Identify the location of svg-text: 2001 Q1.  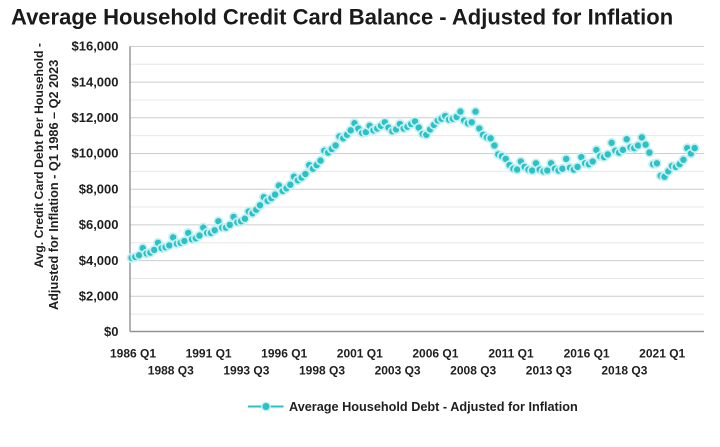
(360, 354).